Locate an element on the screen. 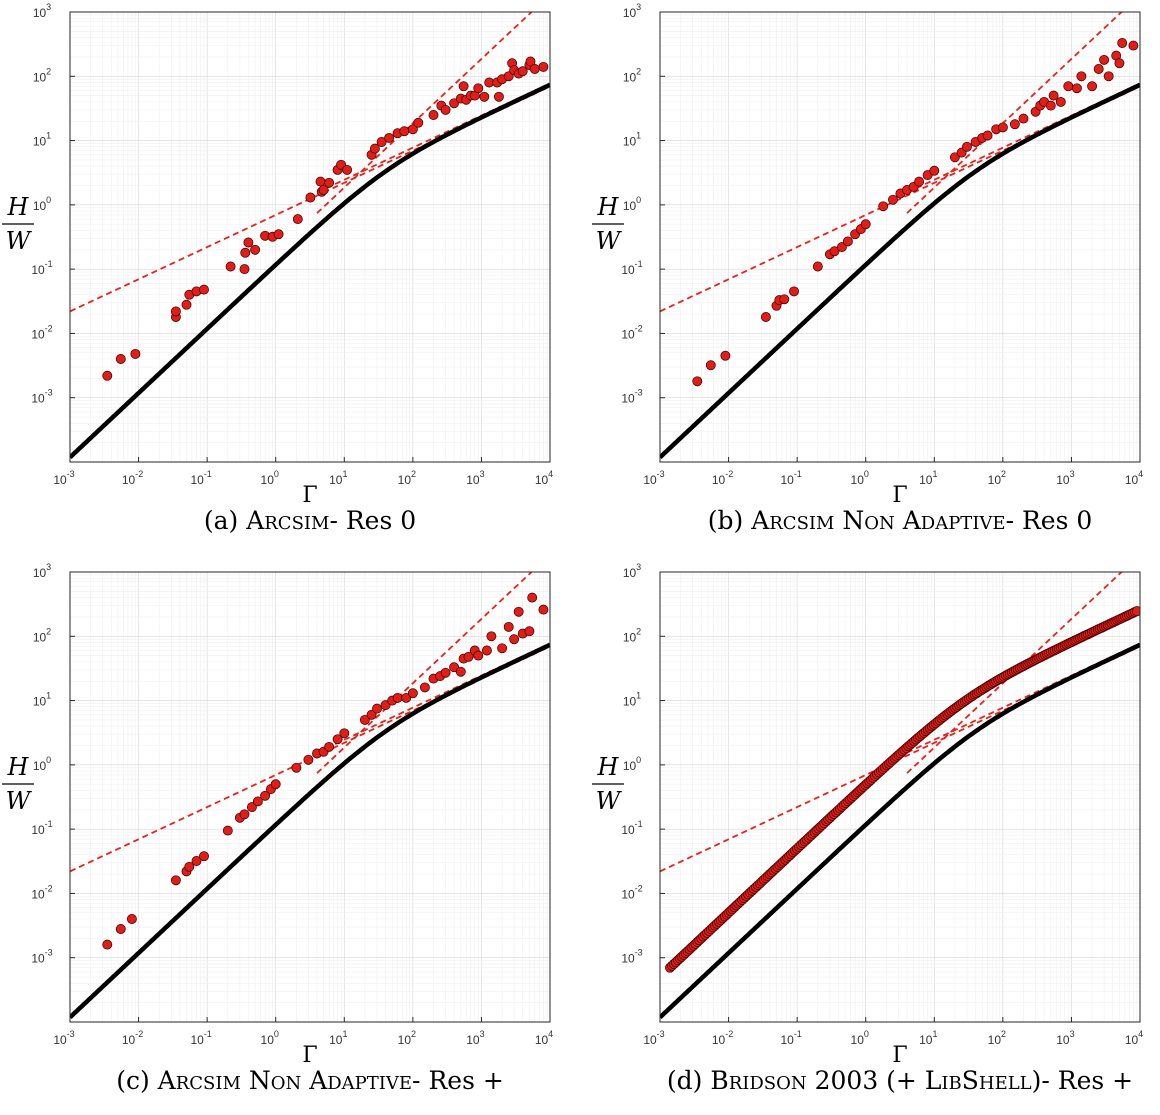 This screenshot has height=1115, width=1160. caption-tag: (a) is located at coordinates (225, 520).